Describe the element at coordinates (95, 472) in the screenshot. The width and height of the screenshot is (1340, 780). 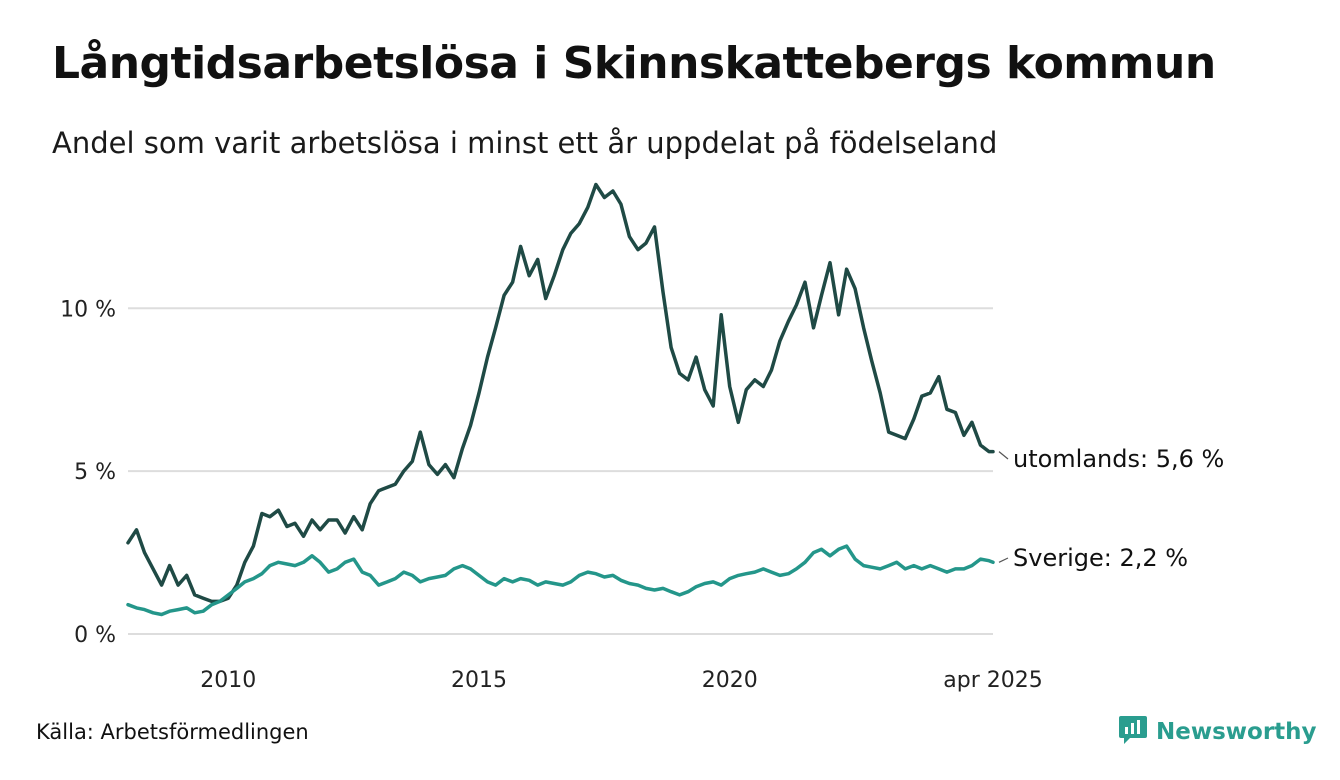
I see `y-tick-label: 5 %` at that location.